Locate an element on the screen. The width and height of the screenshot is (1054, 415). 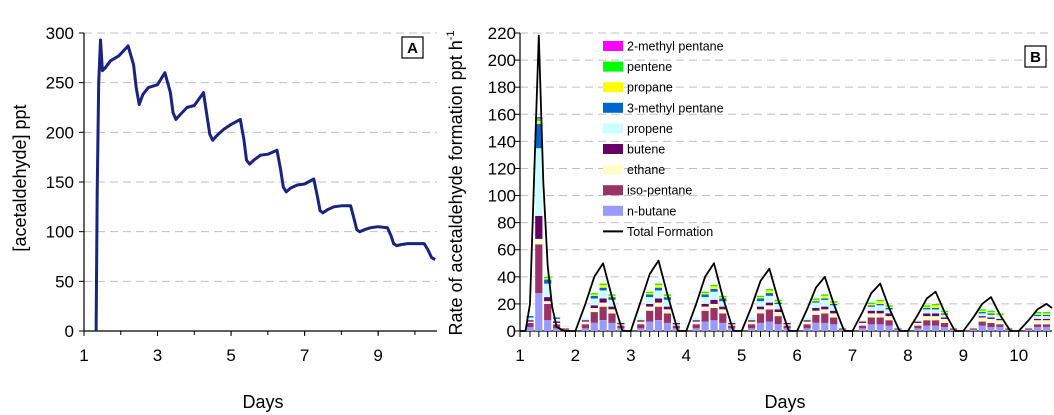
panel-b-legend-label: 2-methyl pentane is located at coordinates (675, 47).